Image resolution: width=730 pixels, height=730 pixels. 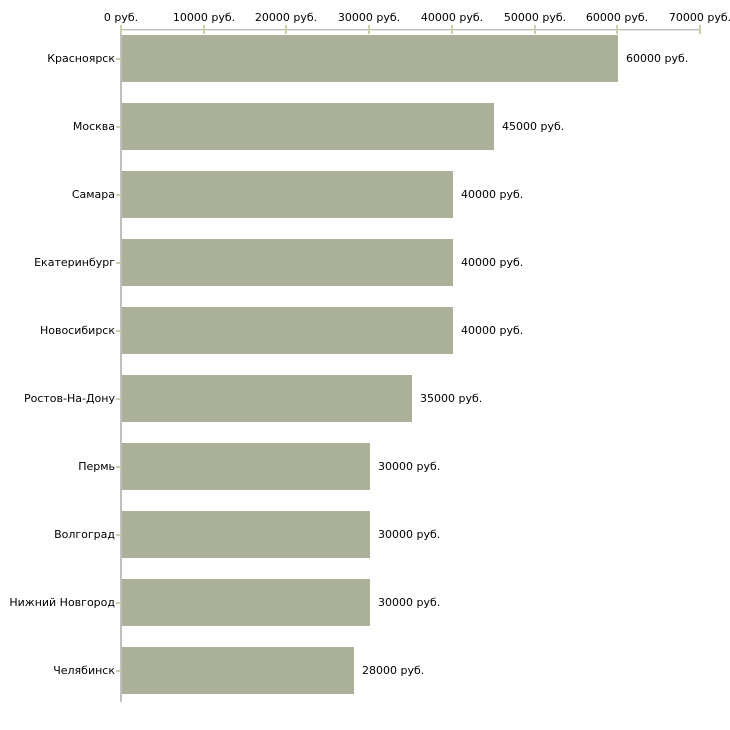 What do you see at coordinates (369, 17) in the screenshot?
I see `x-axis-tick-label: 30000 руб.` at bounding box center [369, 17].